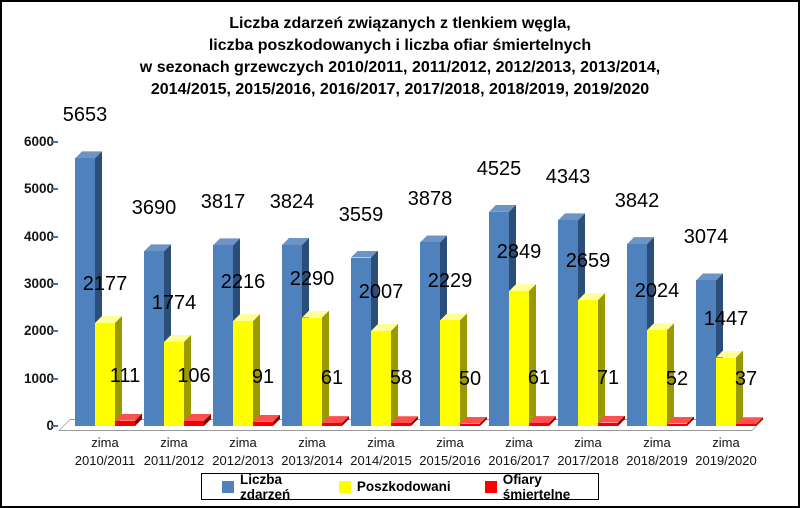 The height and width of the screenshot is (508, 800). Describe the element at coordinates (539, 378) in the screenshot. I see `data-label-deaths-6: 61` at that location.